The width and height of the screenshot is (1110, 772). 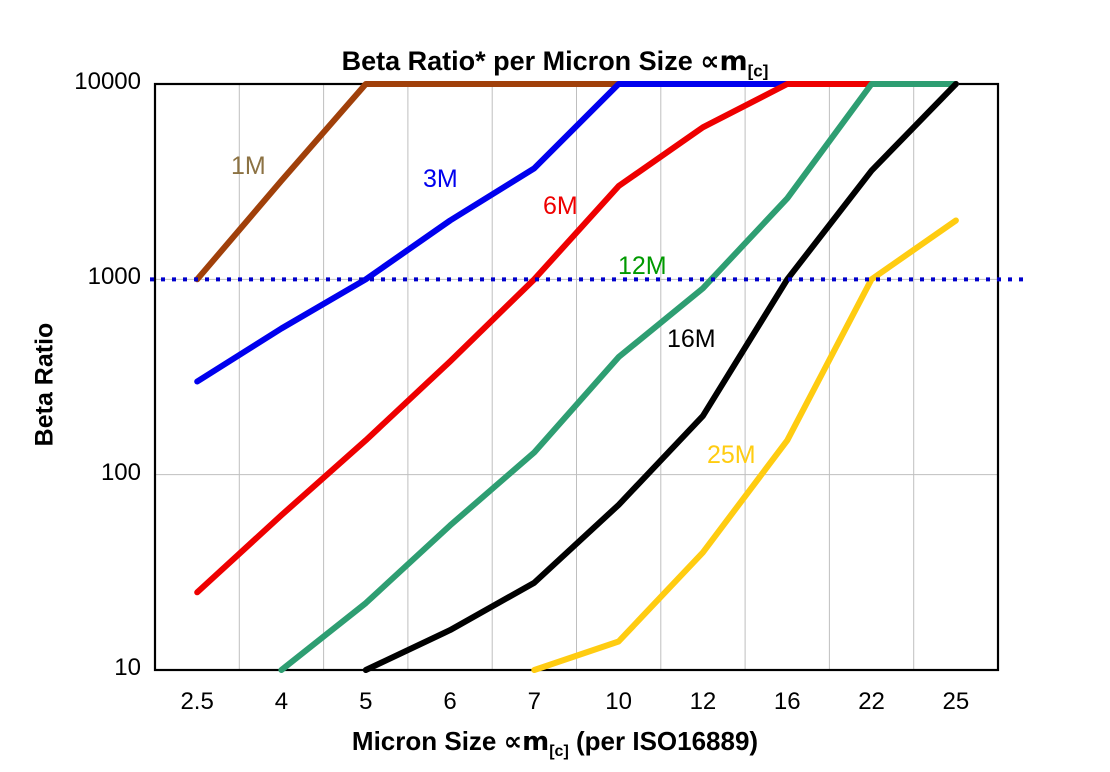 I want to click on x-axis-title-tail: (per ISO16889), so click(x=663, y=741).